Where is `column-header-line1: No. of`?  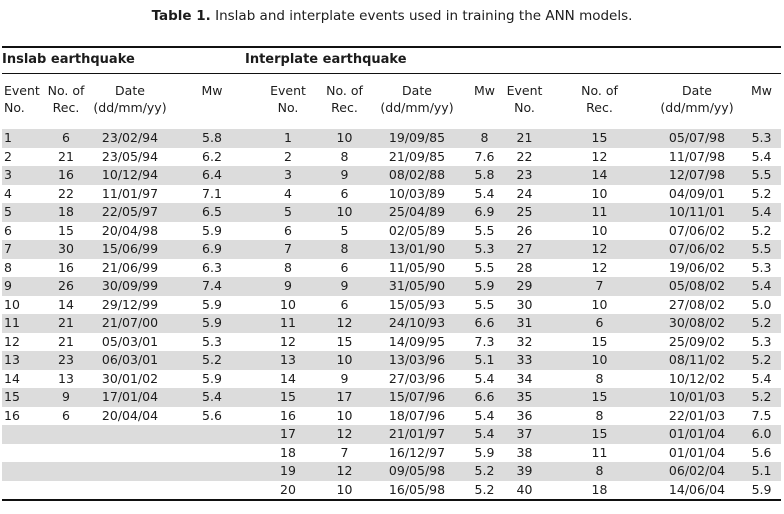 column-header-line1: No. of is located at coordinates (344, 90).